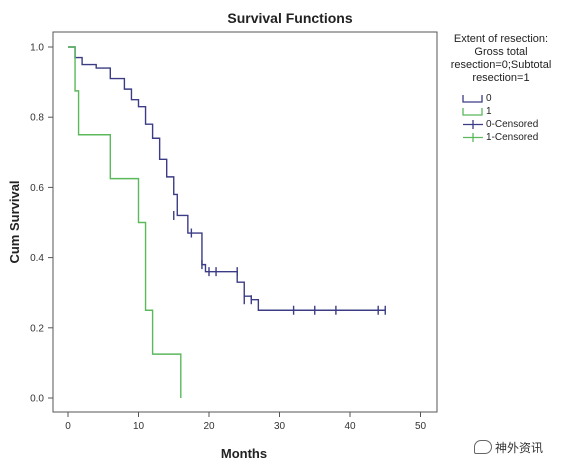  I want to click on wechat-icon, so click(483, 447).